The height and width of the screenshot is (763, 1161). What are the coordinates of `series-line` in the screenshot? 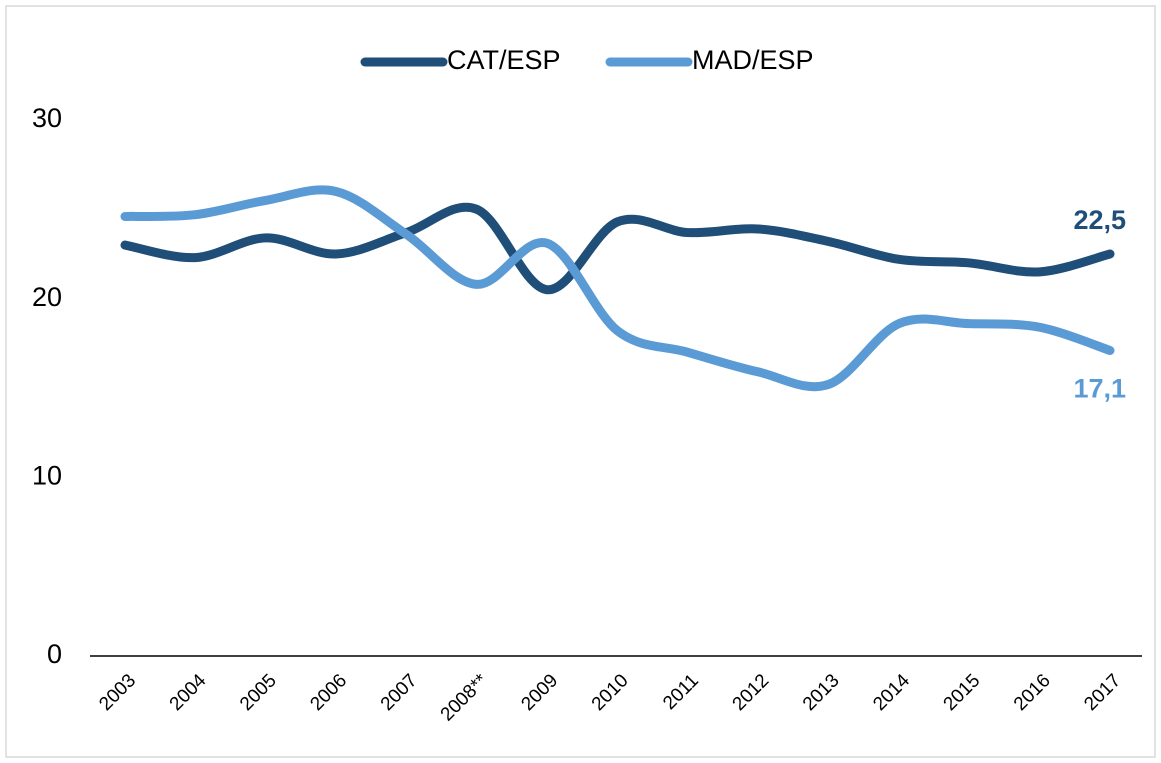 It's located at (617, 248).